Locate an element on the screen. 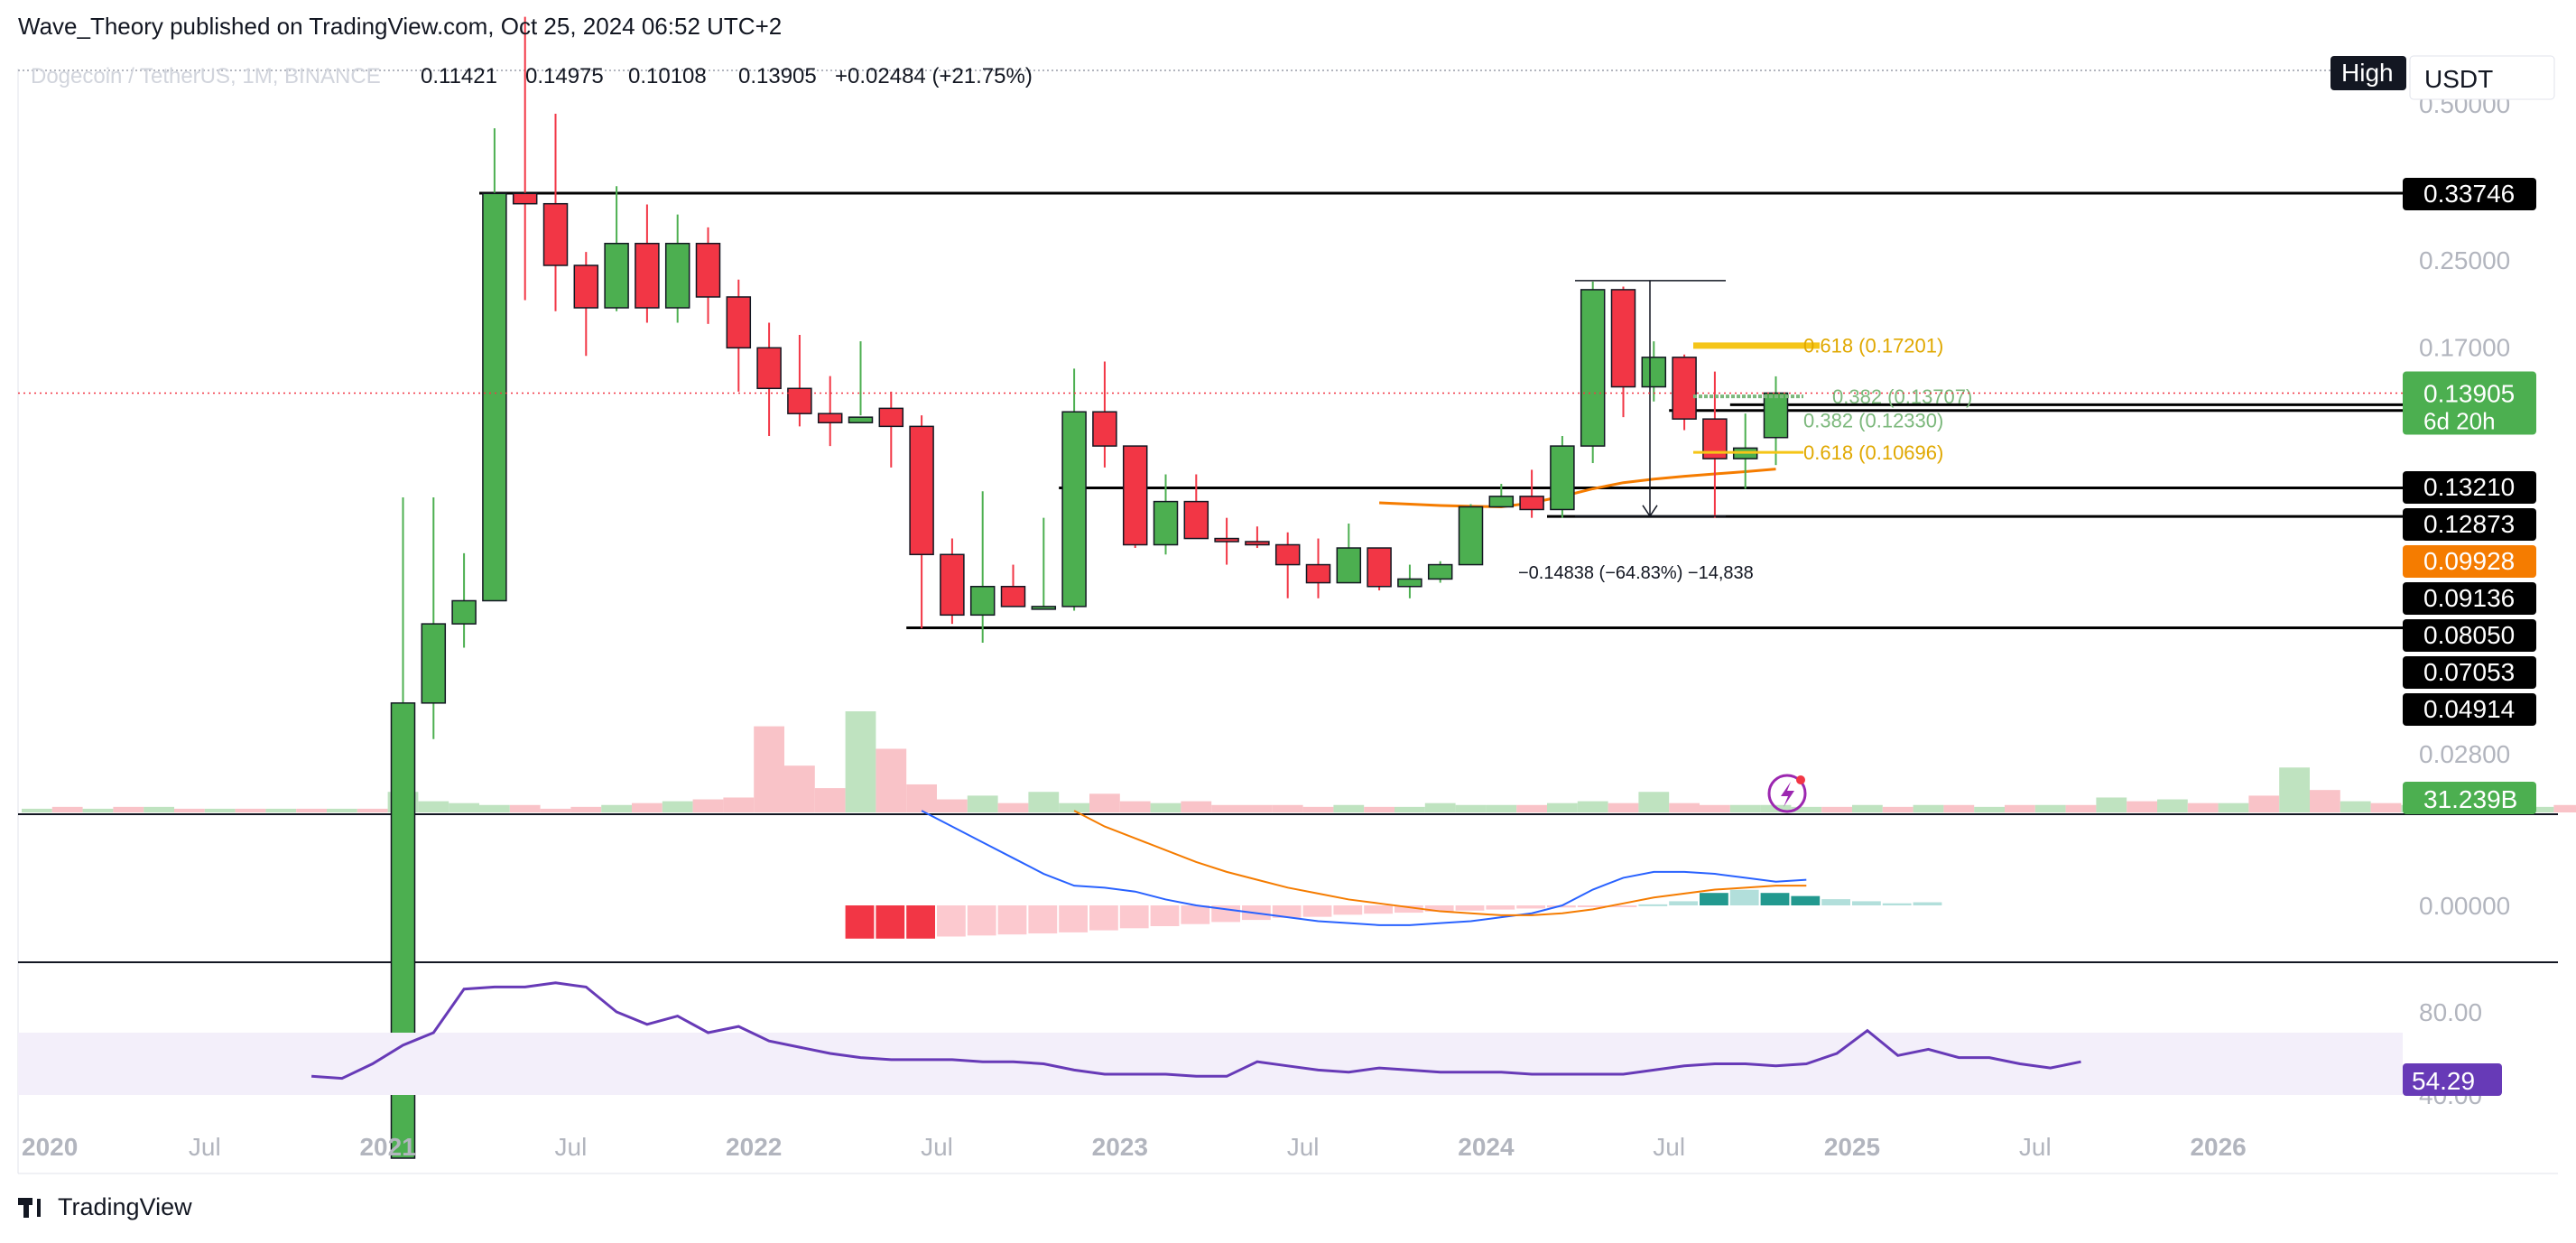  lightning-icon is located at coordinates (1787, 793).